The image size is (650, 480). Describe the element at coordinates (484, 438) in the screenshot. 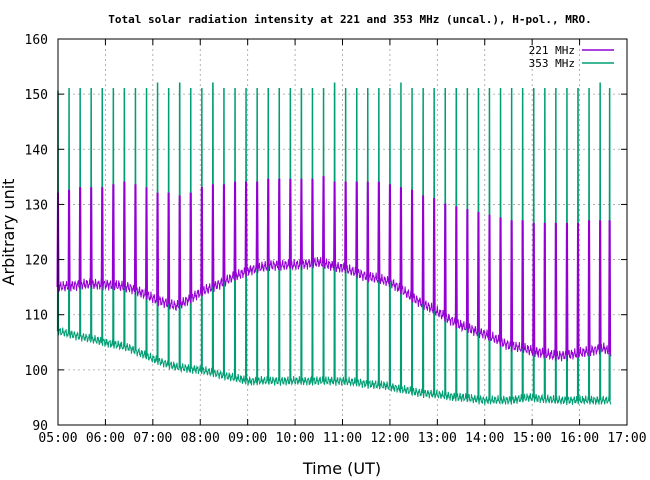

I see `x-tick-label: 14:00` at that location.